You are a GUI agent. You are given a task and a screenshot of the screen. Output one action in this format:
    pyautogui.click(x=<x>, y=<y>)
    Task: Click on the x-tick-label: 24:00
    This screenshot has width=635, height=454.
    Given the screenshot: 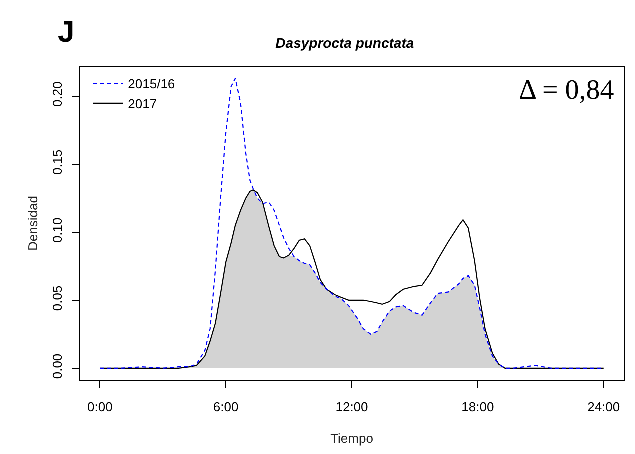 What is the action you would take?
    pyautogui.click(x=604, y=407)
    